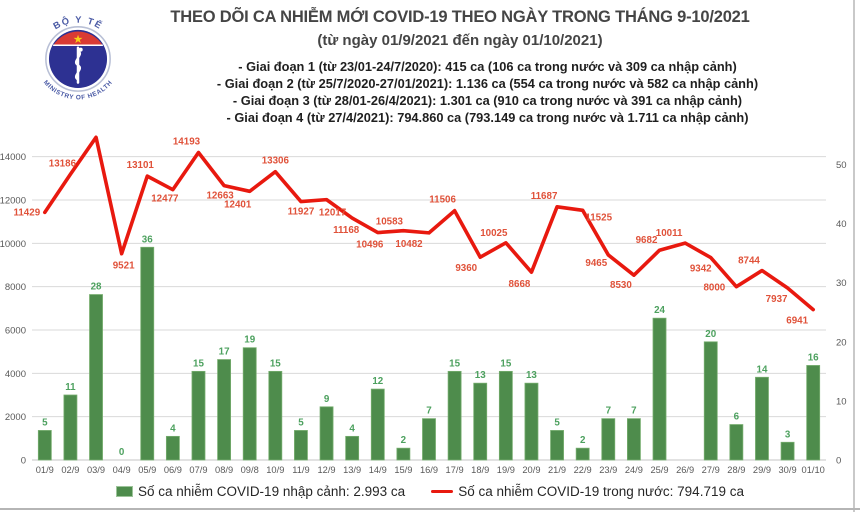 Image resolution: width=860 pixels, height=512 pixels. Describe the element at coordinates (669, 233) in the screenshot. I see `line-value-label: 10011` at that location.